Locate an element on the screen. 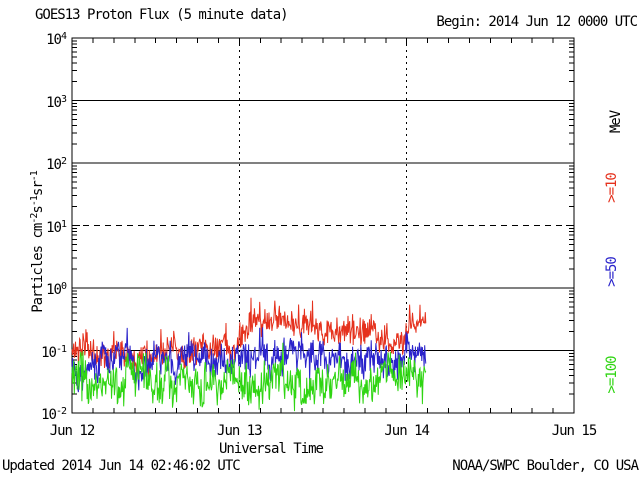 This screenshot has height=480, width=640. legend-label: >=100 is located at coordinates (612, 375).